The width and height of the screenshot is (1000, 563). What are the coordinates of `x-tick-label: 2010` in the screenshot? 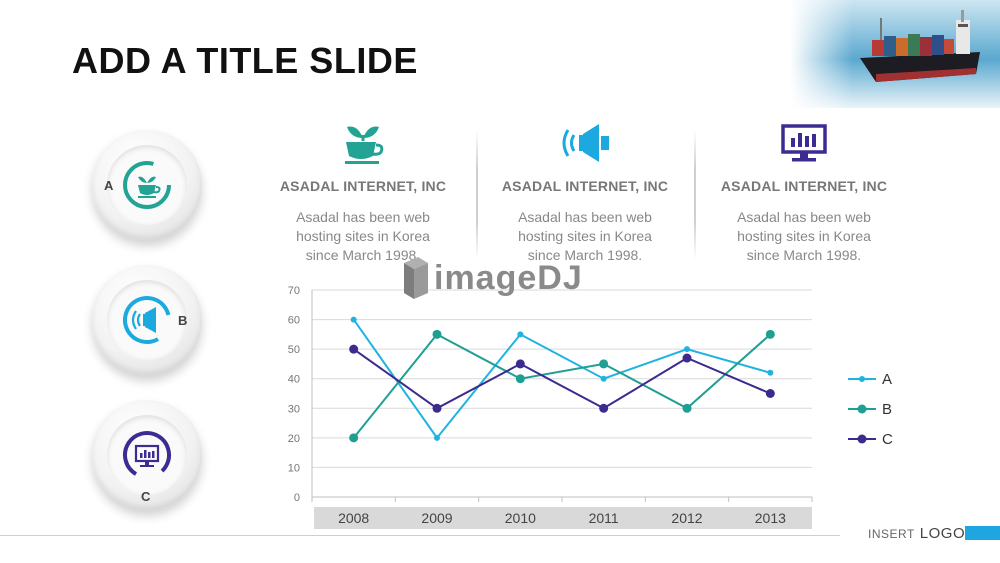 It's located at (520, 518).